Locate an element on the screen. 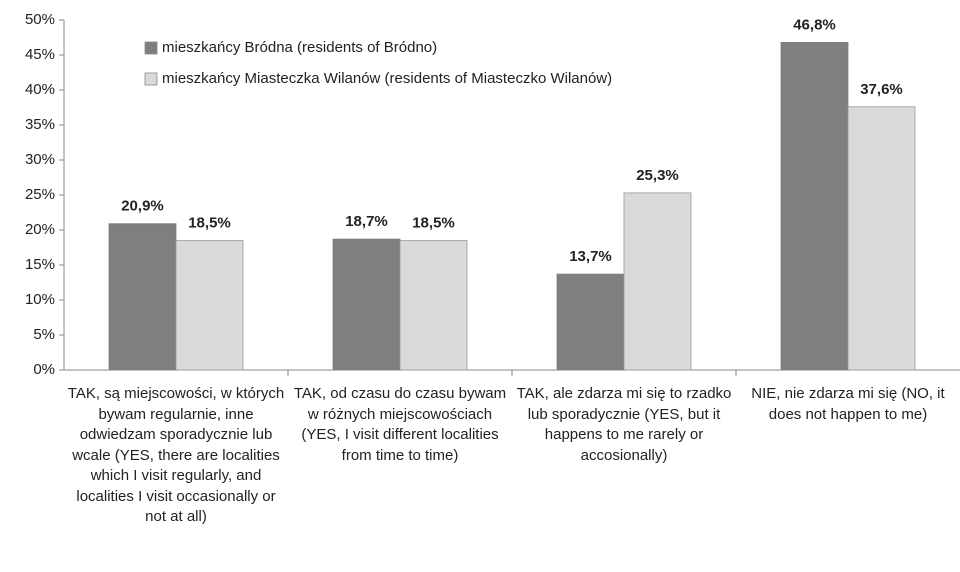  y-tick-label: 35% is located at coordinates (40, 124).